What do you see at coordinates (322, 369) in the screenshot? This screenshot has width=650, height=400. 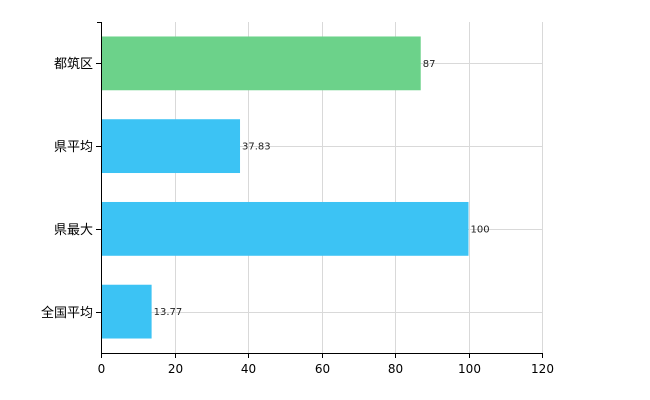 I see `x-tick-label: 60` at bounding box center [322, 369].